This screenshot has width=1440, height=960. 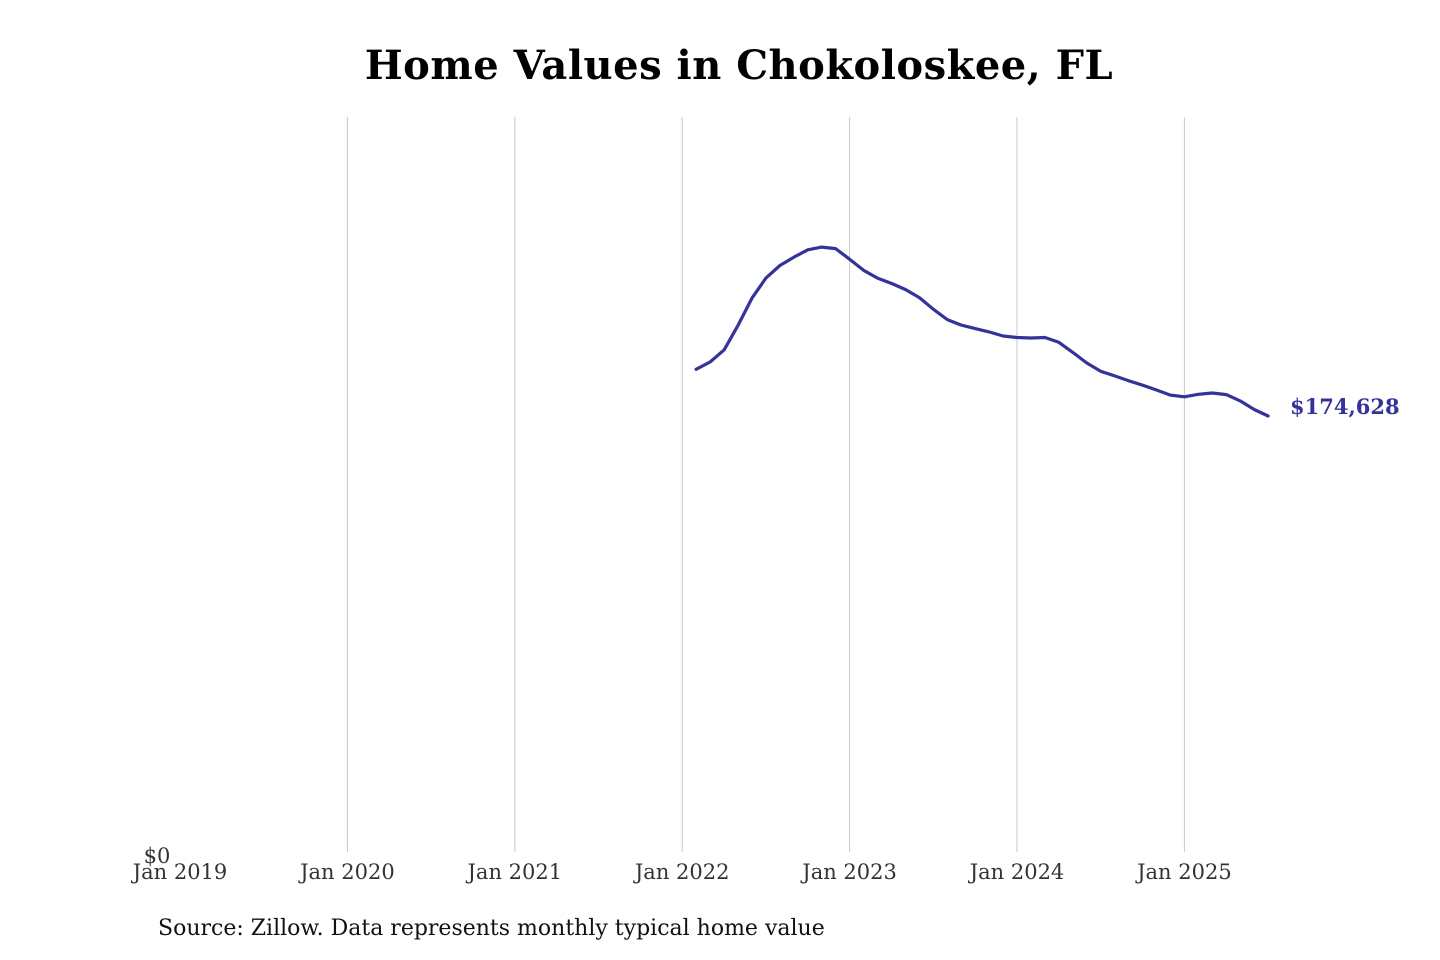 I want to click on x-tick-label: Jan 2025, so click(x=1183, y=872).